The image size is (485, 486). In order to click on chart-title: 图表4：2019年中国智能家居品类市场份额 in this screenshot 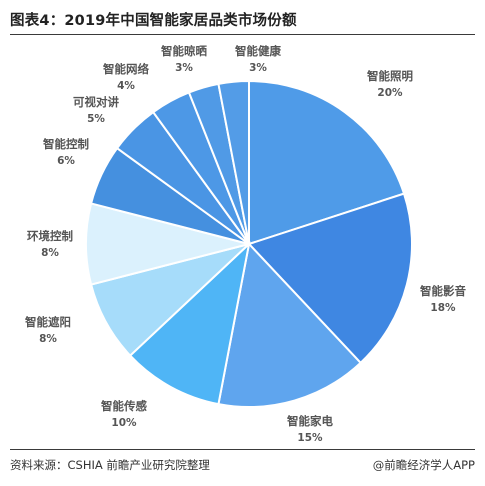, I will do `click(153, 21)`.